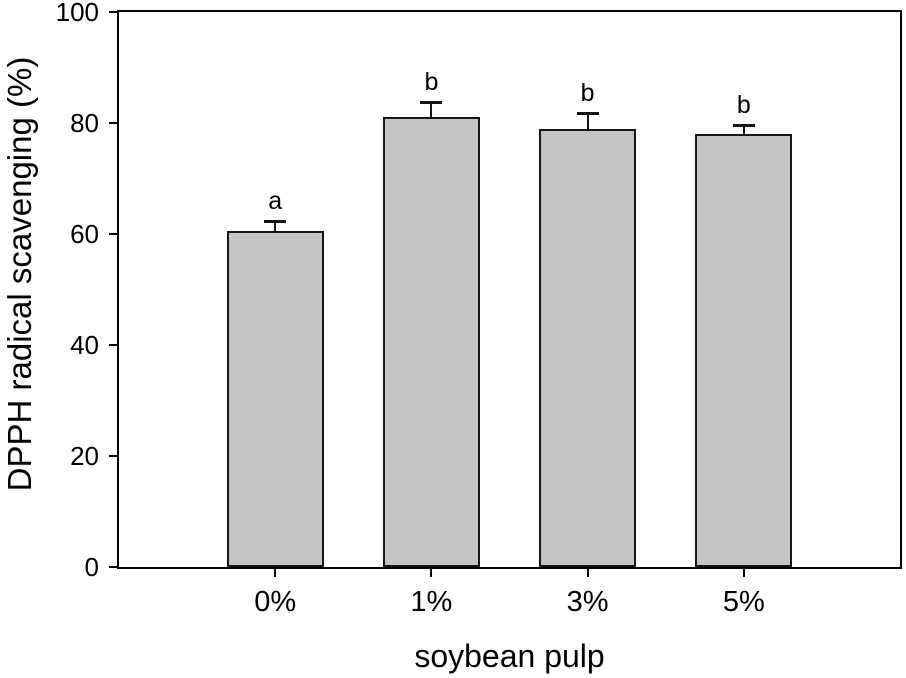 The height and width of the screenshot is (678, 906). Describe the element at coordinates (275, 573) in the screenshot. I see `x-axis-tick-0%` at that location.